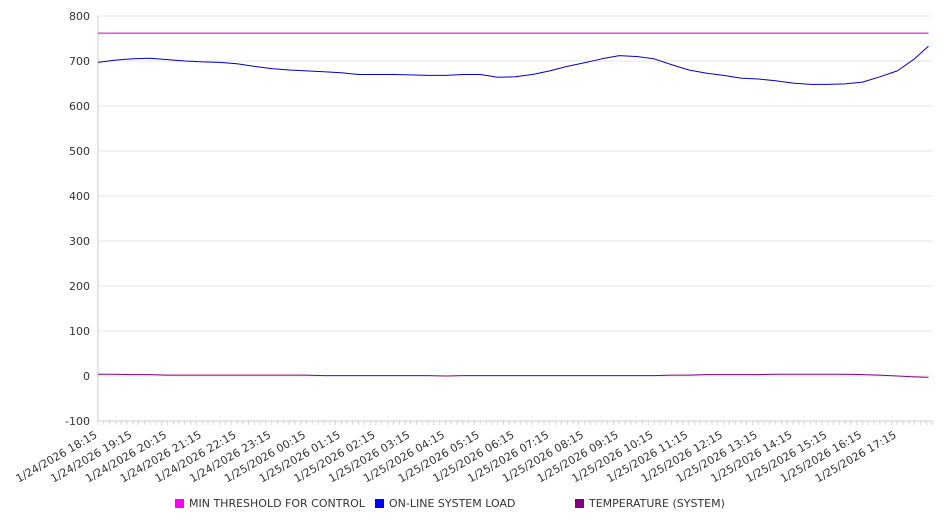 This screenshot has width=946, height=526. Describe the element at coordinates (79, 61) in the screenshot. I see `y-tick-label: 700` at that location.